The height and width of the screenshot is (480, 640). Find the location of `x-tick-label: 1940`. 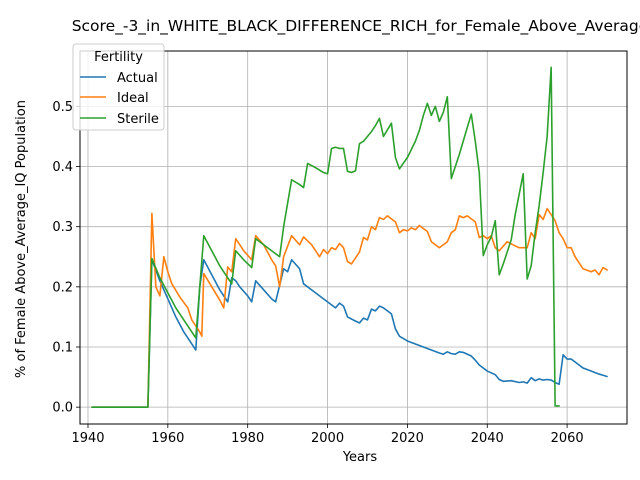

x-tick-label: 1940 is located at coordinates (87, 438).